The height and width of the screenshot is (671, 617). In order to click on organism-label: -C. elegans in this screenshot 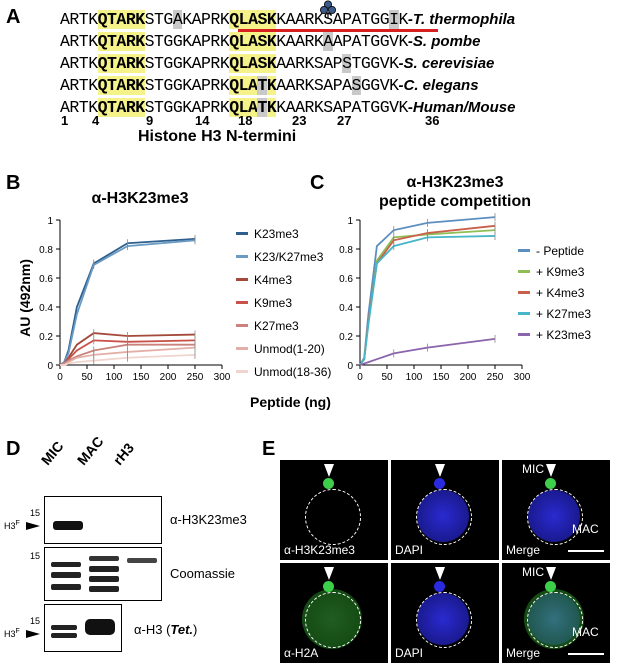, I will do `click(438, 85)`.